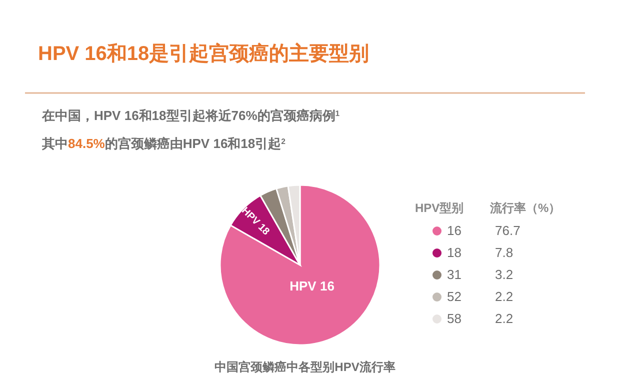 Image resolution: width=622 pixels, height=379 pixels. What do you see at coordinates (504, 274) in the screenshot?
I see `data-label: 3.2` at bounding box center [504, 274].